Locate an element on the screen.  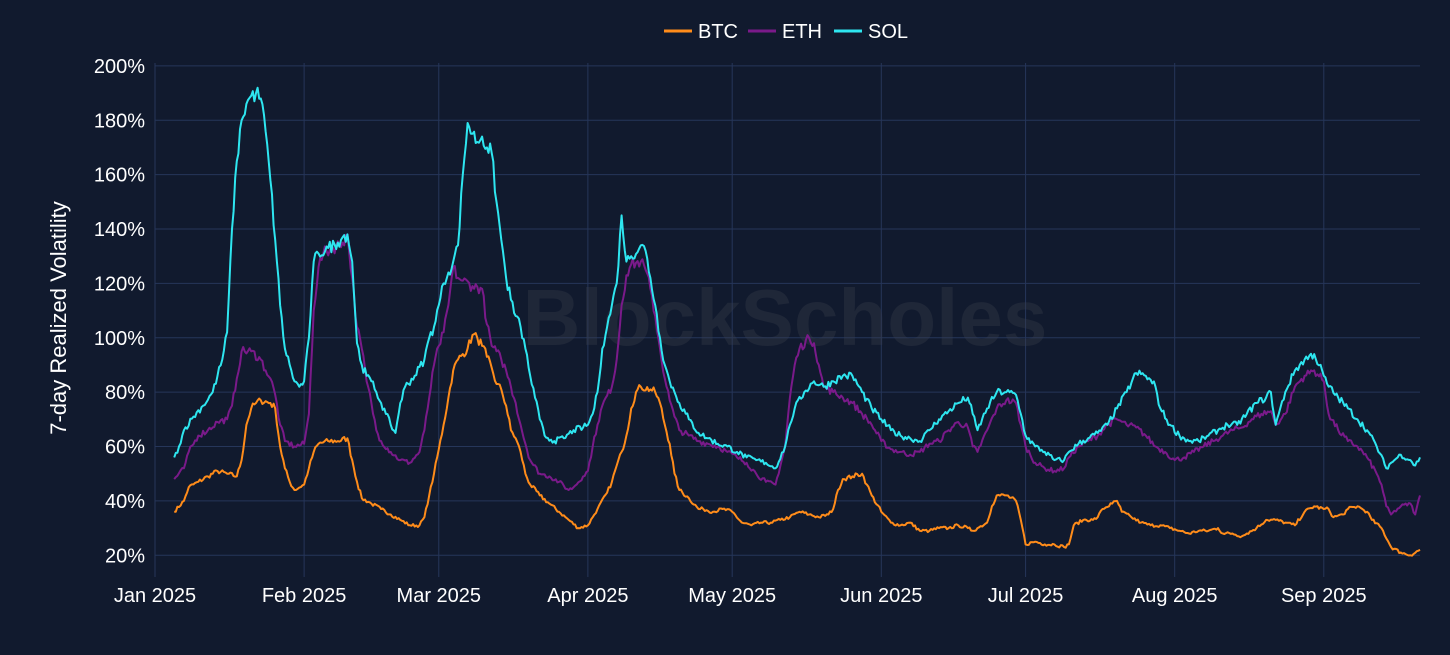
y-tick-label: 40% is located at coordinates (125, 502).